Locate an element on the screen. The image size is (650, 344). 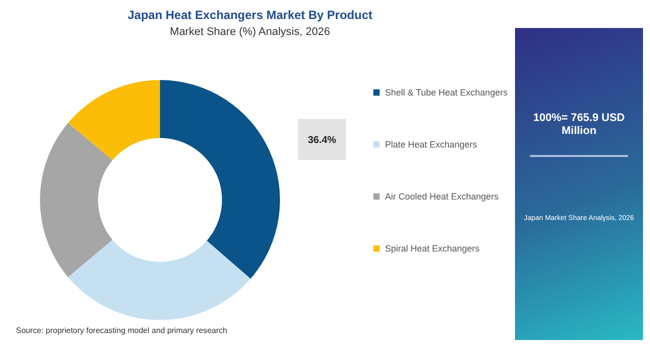
source-note: Source: proprietory forecasting model and primary research is located at coordinates (122, 330).